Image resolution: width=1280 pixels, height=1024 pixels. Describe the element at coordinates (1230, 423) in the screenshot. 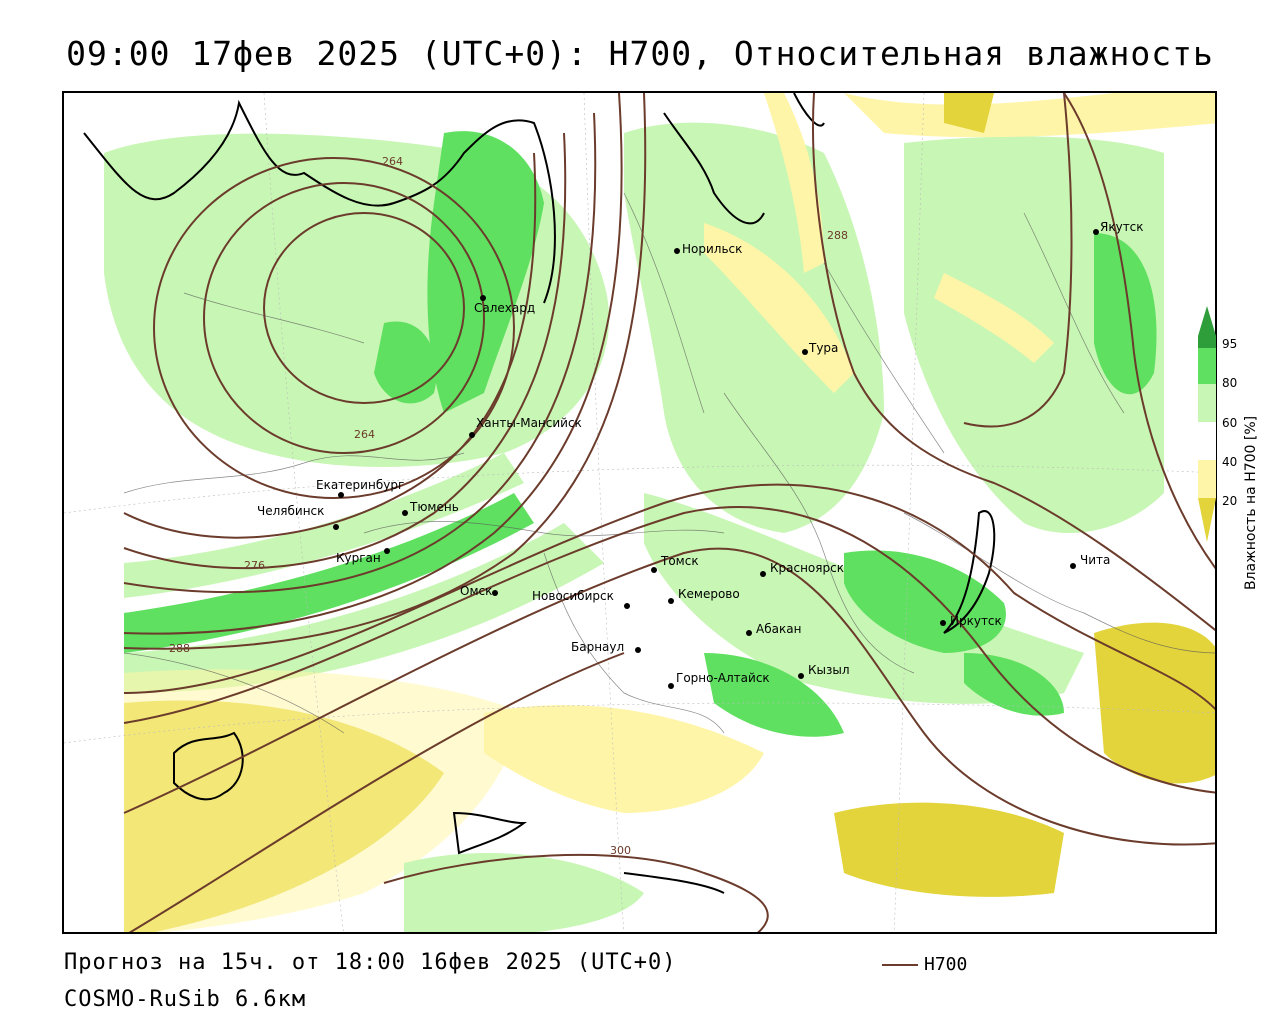

I see `colorbar-tick: 60` at that location.